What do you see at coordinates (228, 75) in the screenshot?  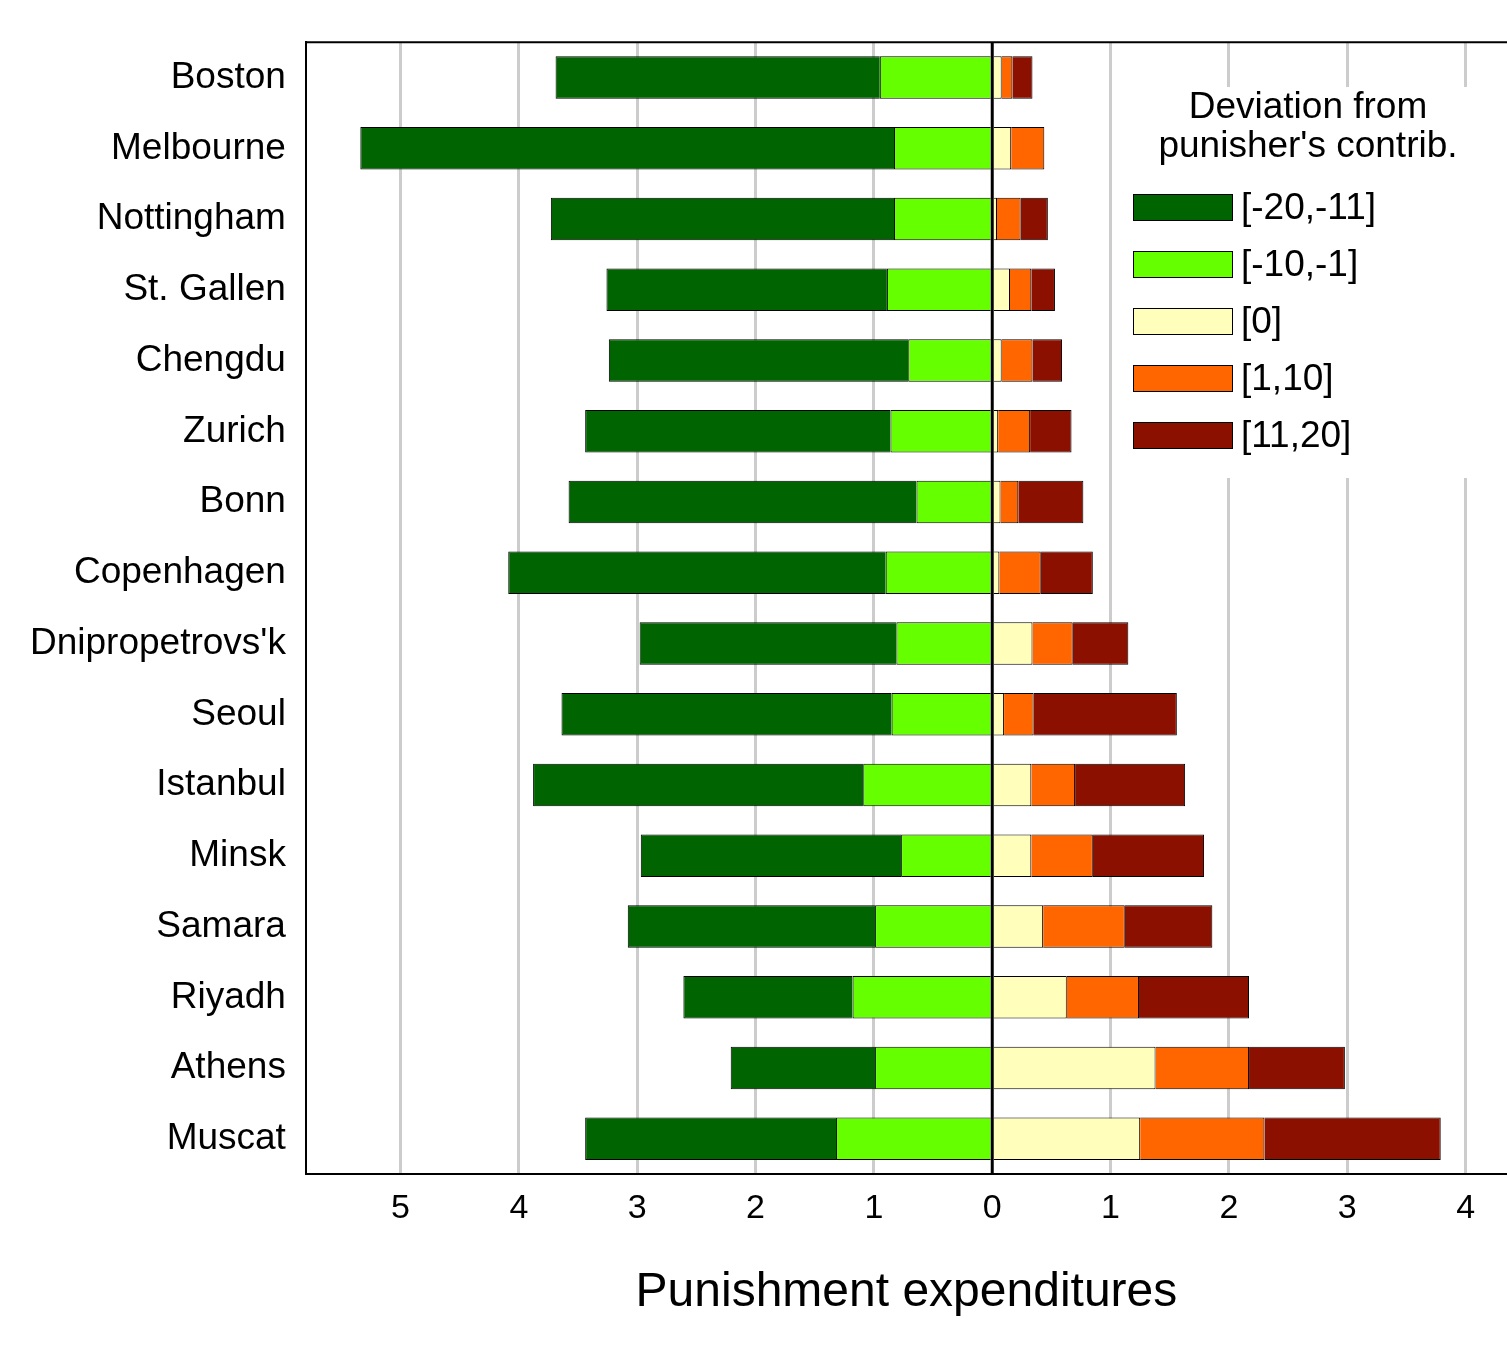 I see `y-tick-label: Boston` at bounding box center [228, 75].